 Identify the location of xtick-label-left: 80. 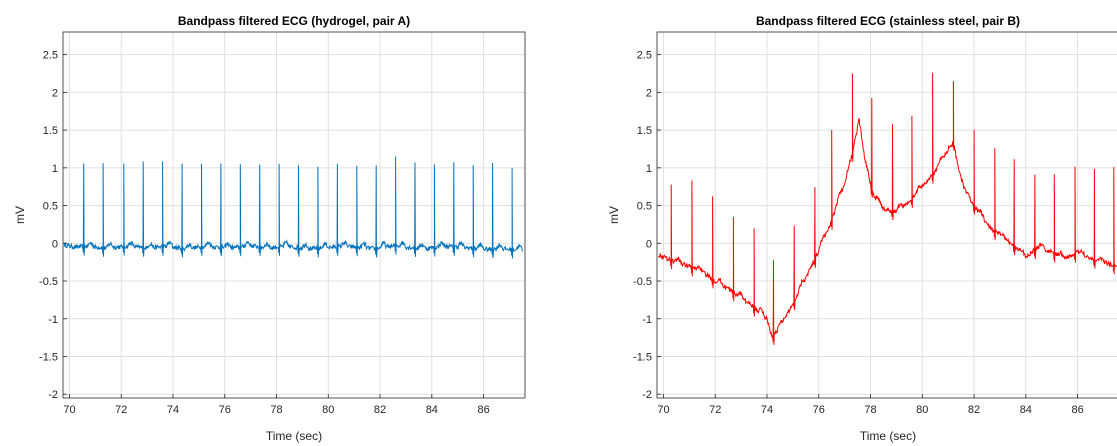
(328, 410).